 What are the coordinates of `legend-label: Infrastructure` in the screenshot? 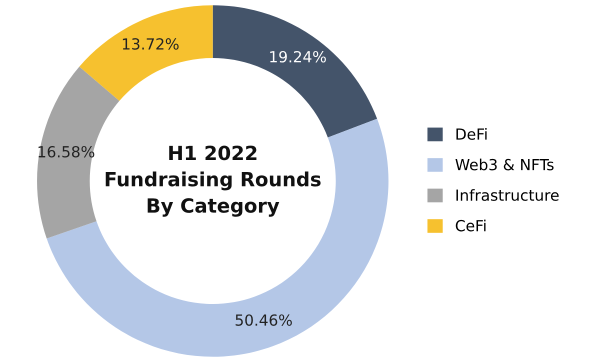 It's located at (507, 195).